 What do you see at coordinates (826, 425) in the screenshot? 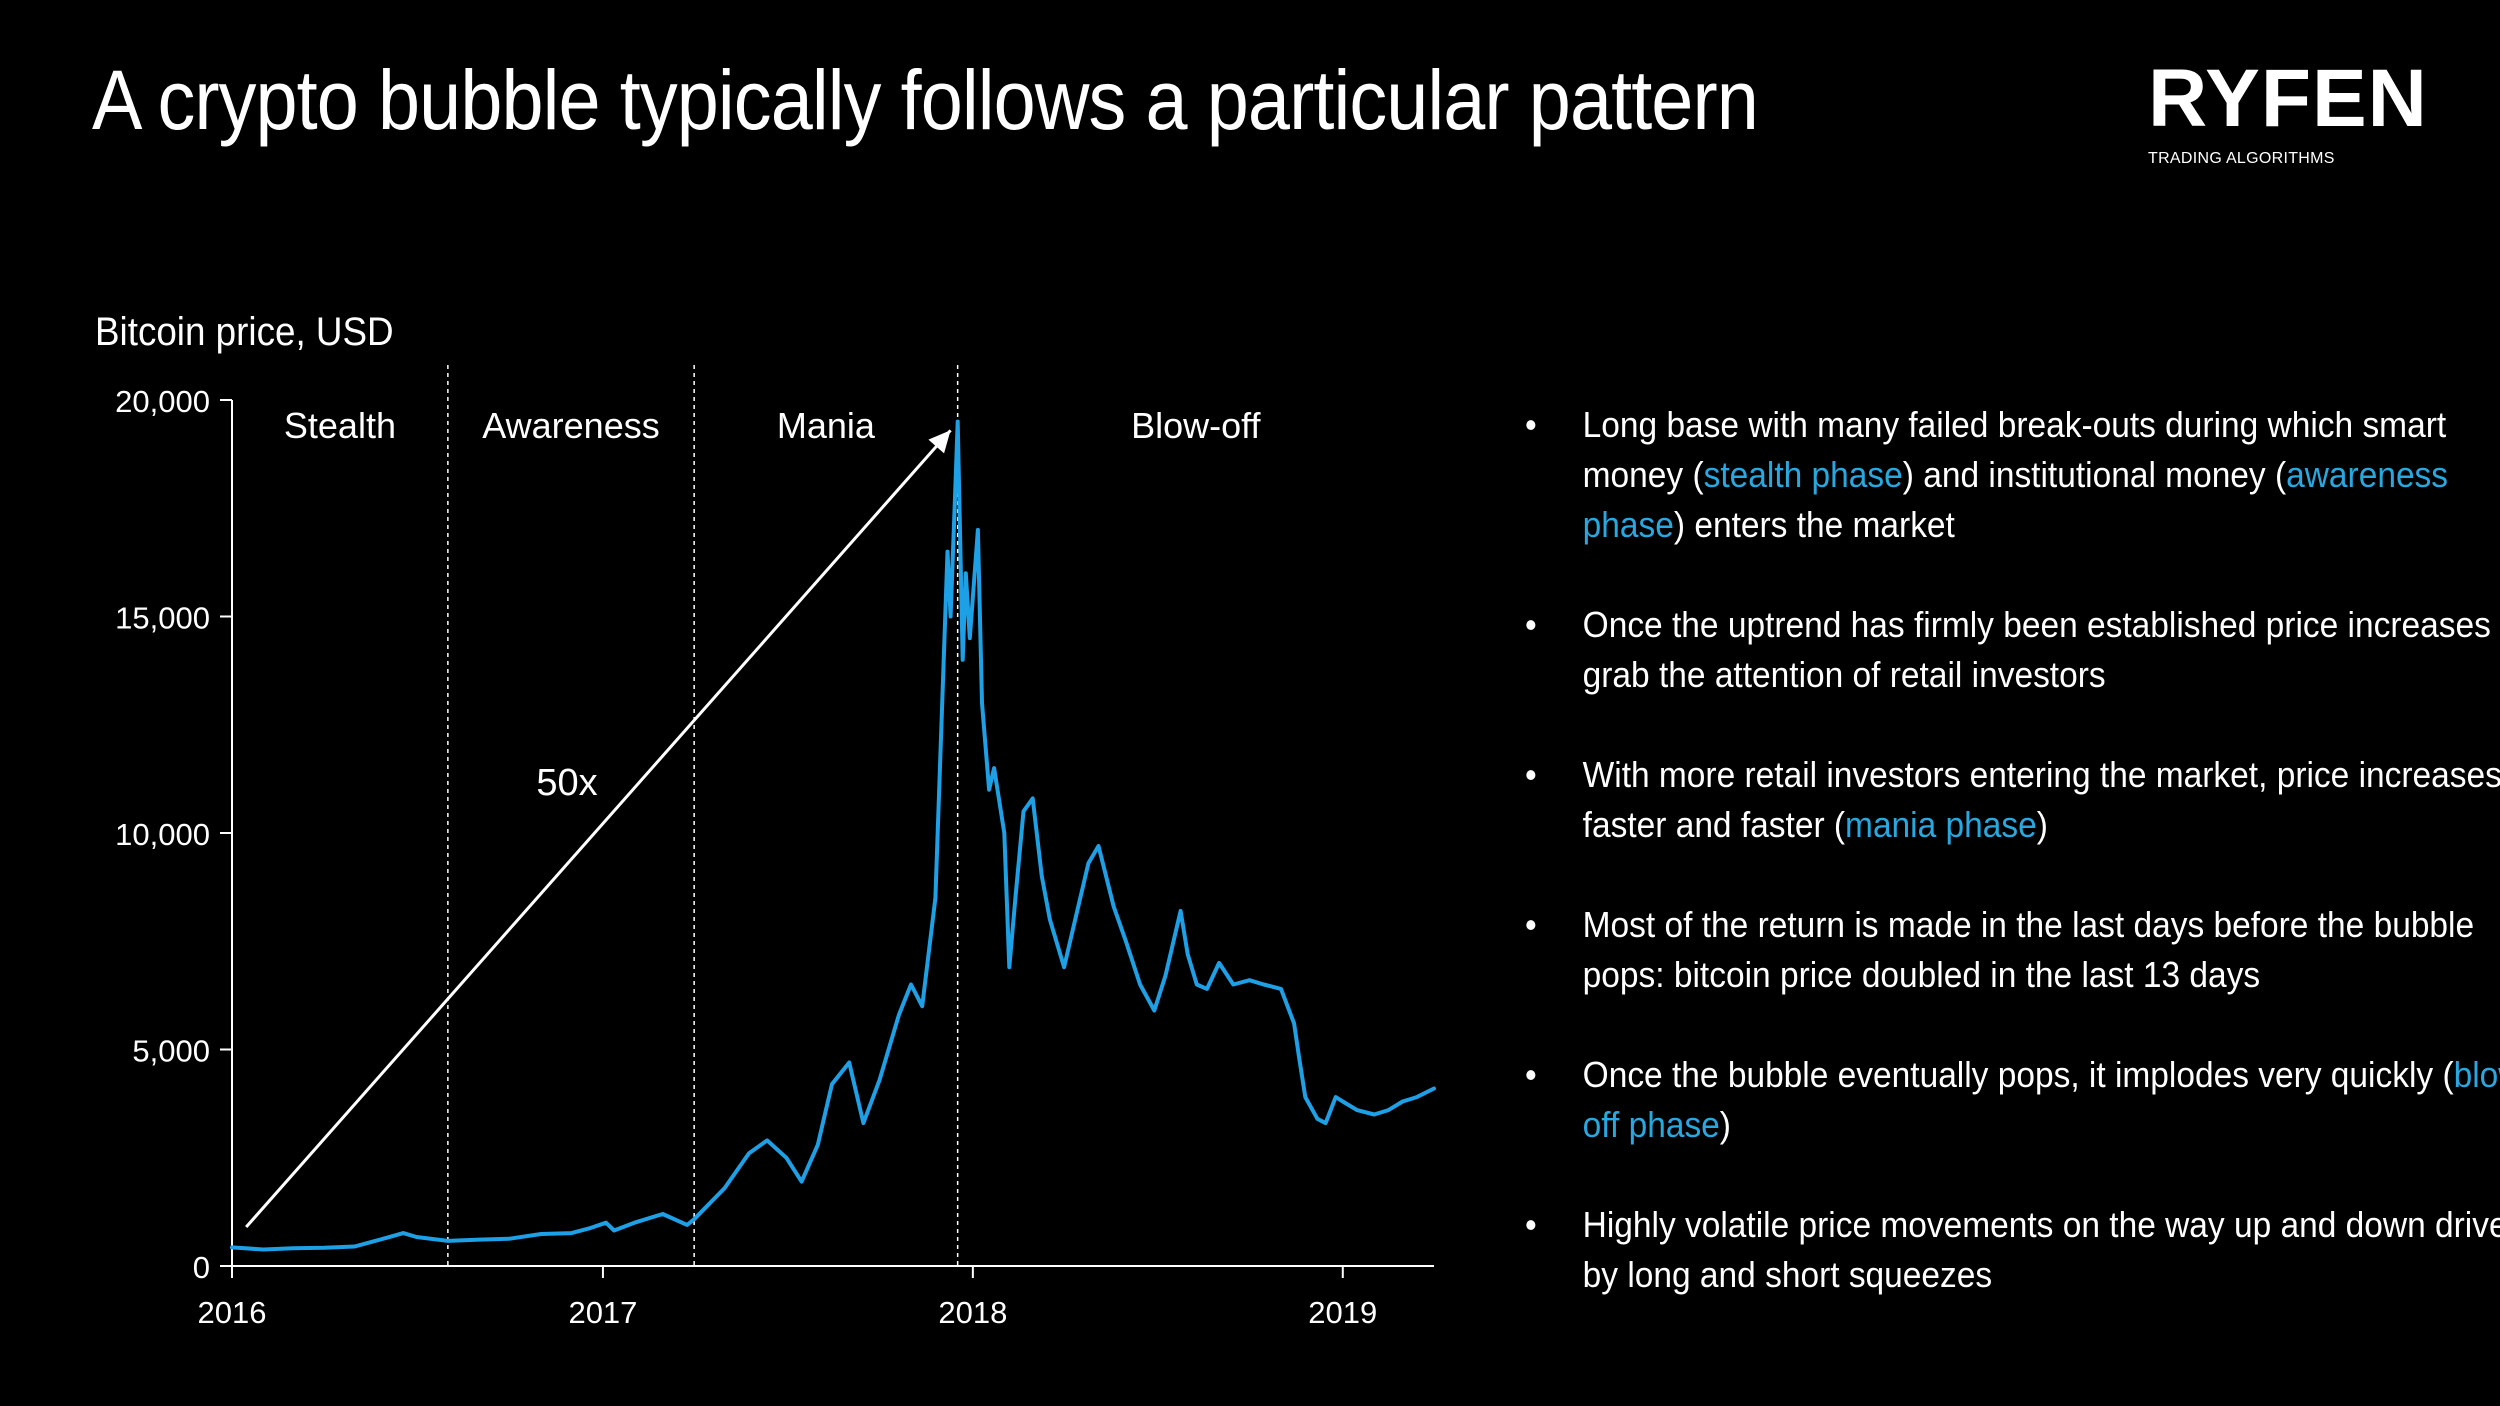
I see `phase-label: Mania` at bounding box center [826, 425].